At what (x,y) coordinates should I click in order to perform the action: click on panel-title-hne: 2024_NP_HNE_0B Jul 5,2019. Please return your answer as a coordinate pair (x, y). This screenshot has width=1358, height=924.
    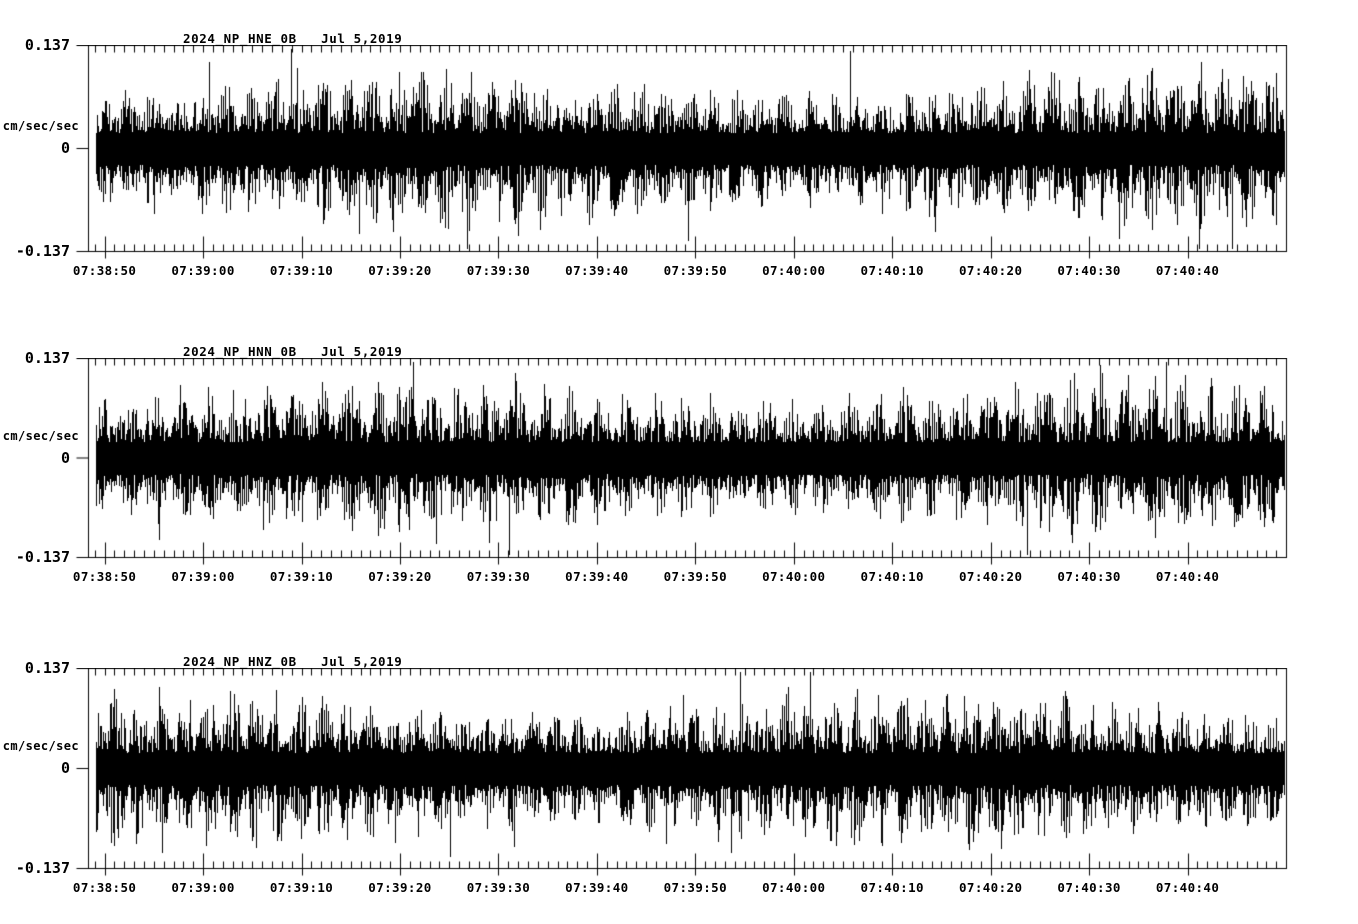
    Looking at the image, I should click on (293, 38).